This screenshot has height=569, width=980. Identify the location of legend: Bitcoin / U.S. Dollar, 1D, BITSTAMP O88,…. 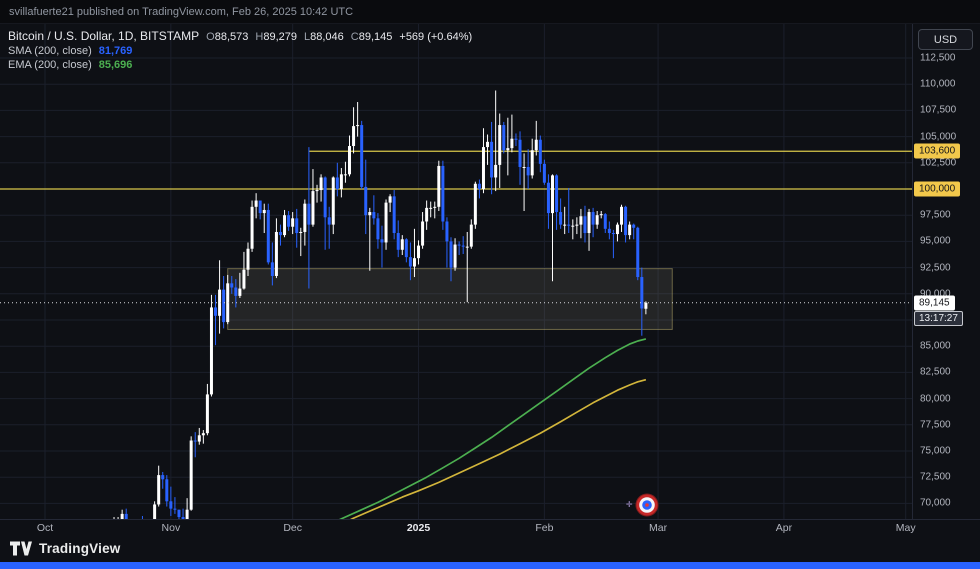
(240, 51).